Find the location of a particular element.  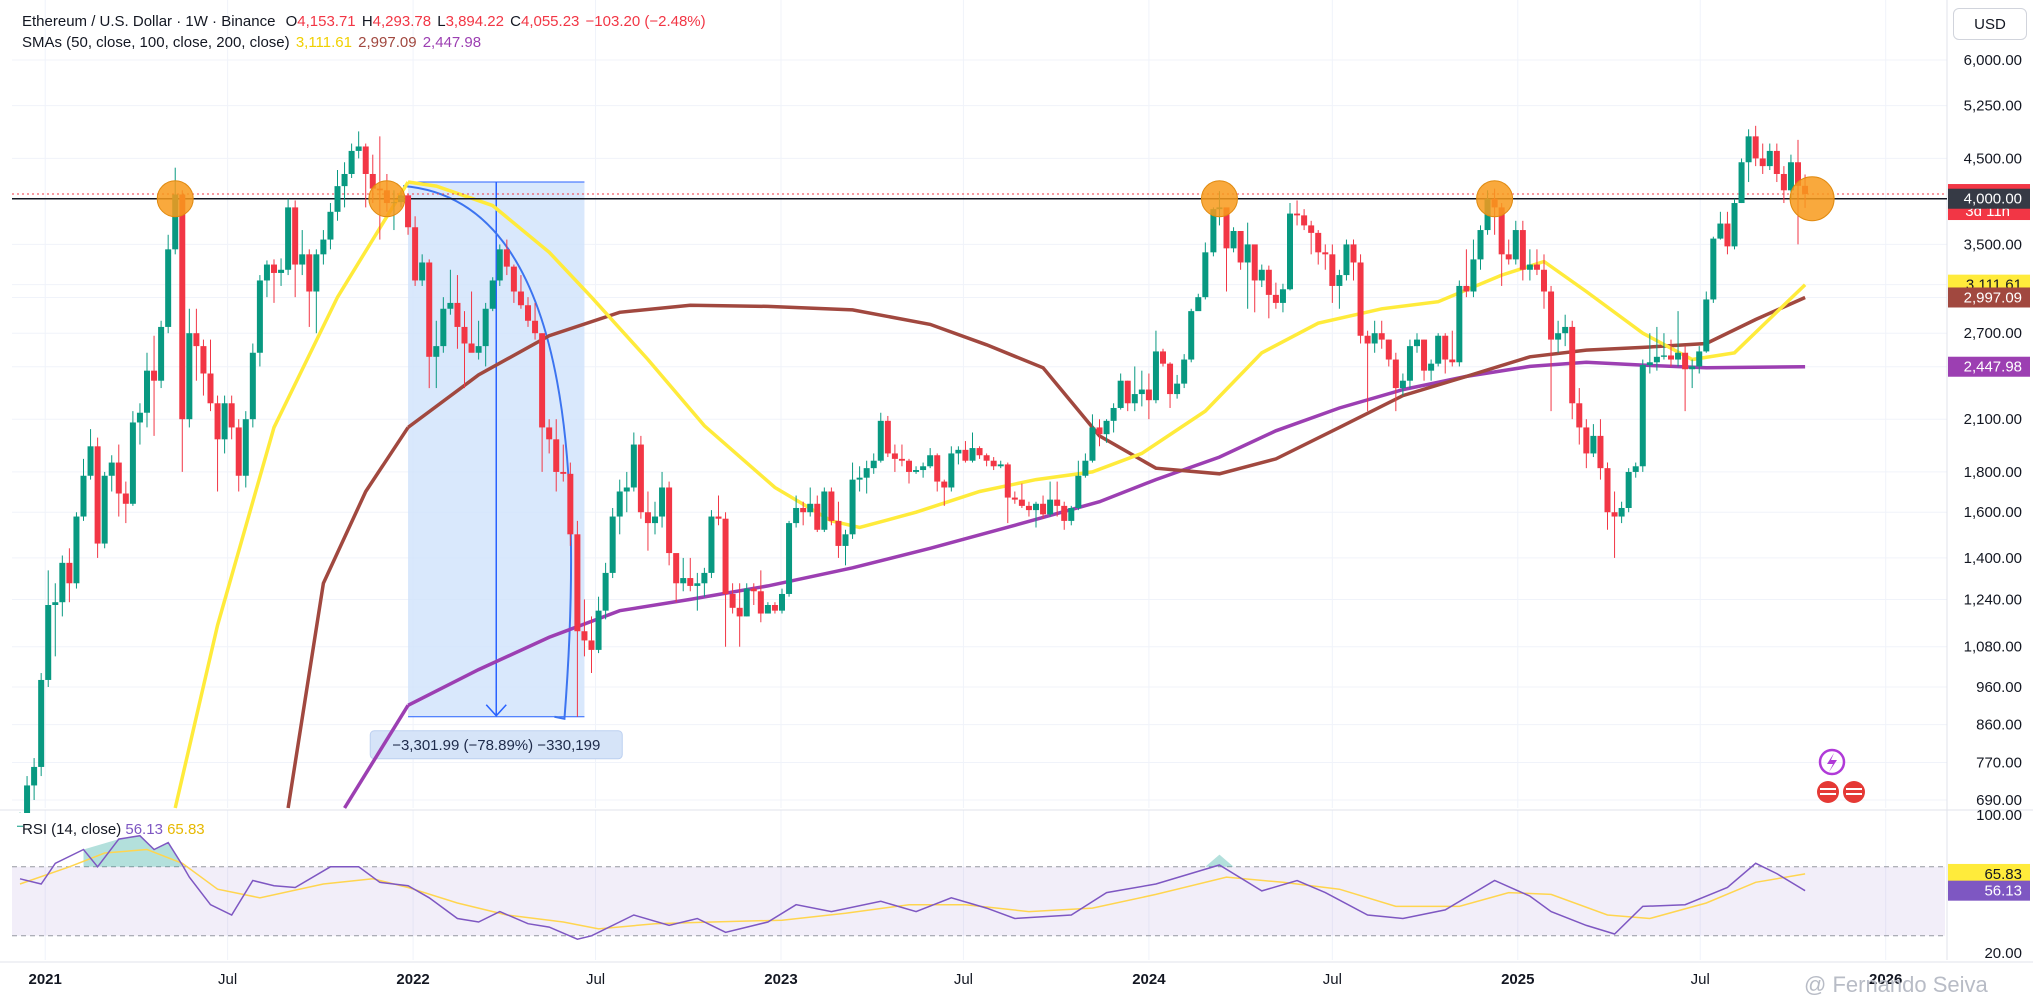

low-label: L is located at coordinates (441, 21).